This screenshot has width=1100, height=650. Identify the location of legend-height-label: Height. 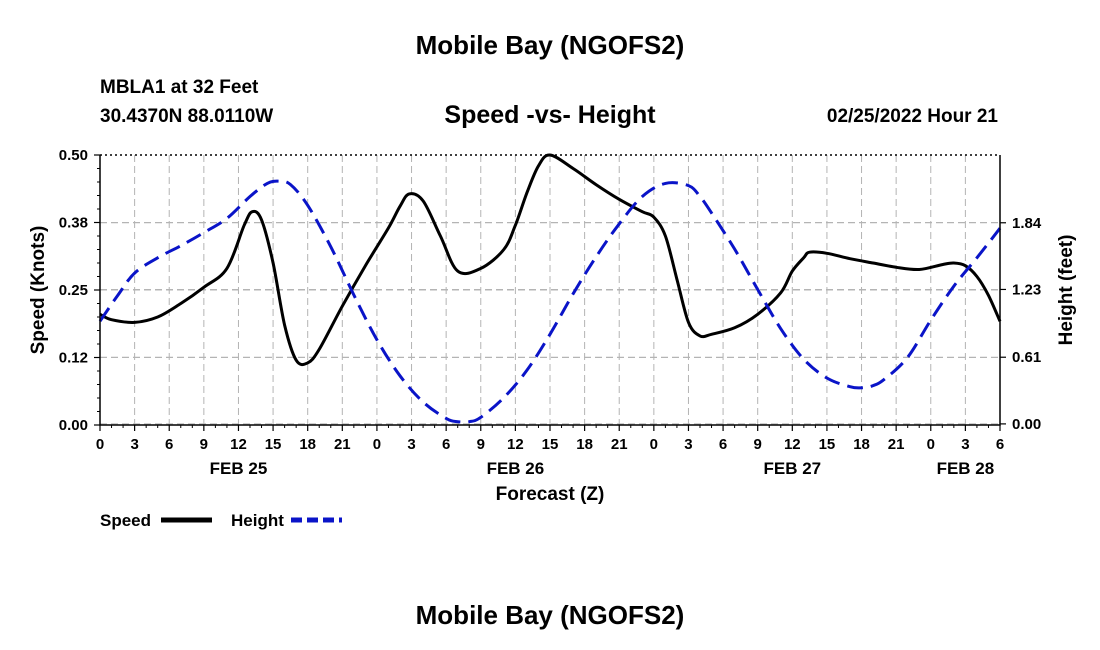
(257, 520).